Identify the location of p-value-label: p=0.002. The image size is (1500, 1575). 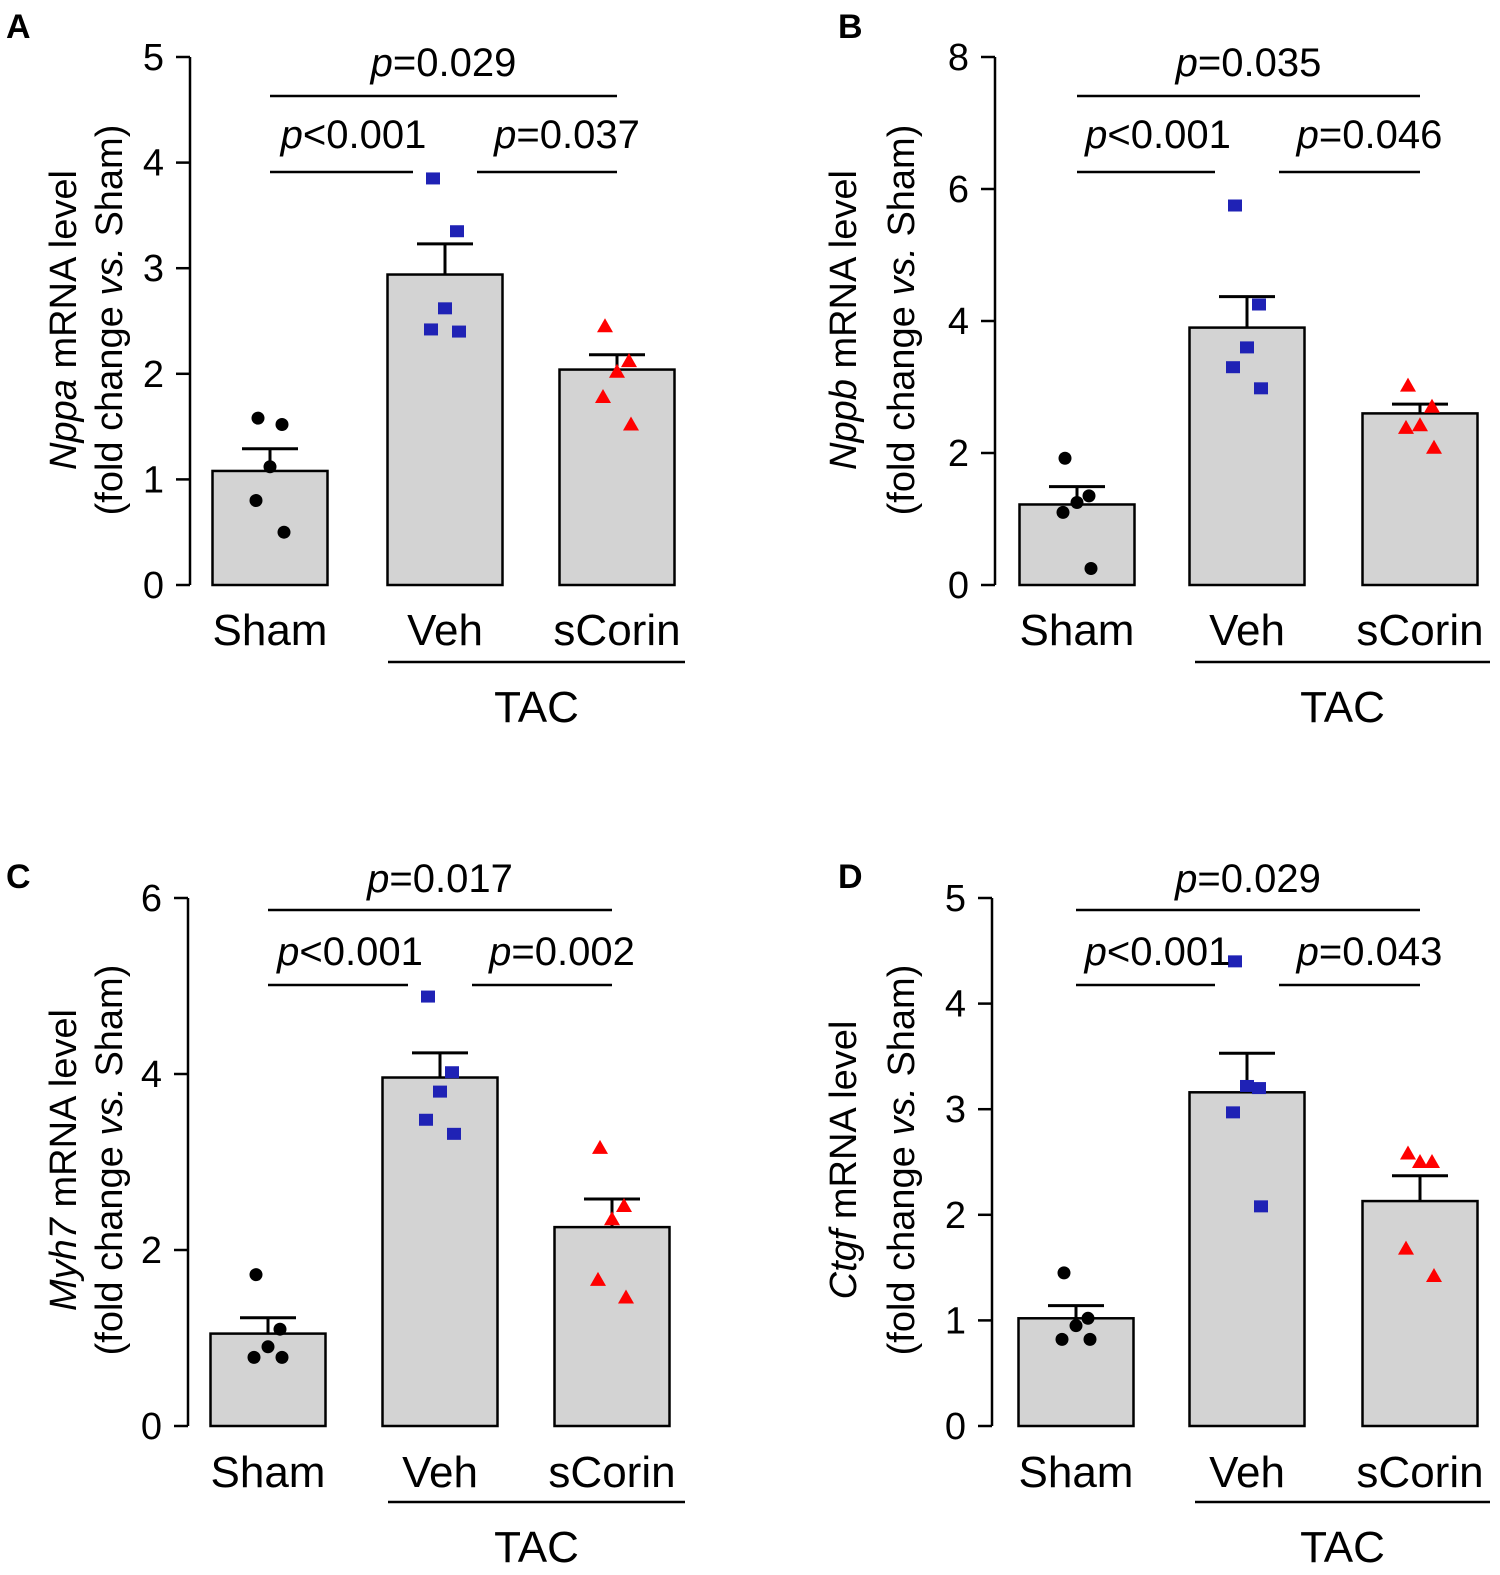
(561, 952).